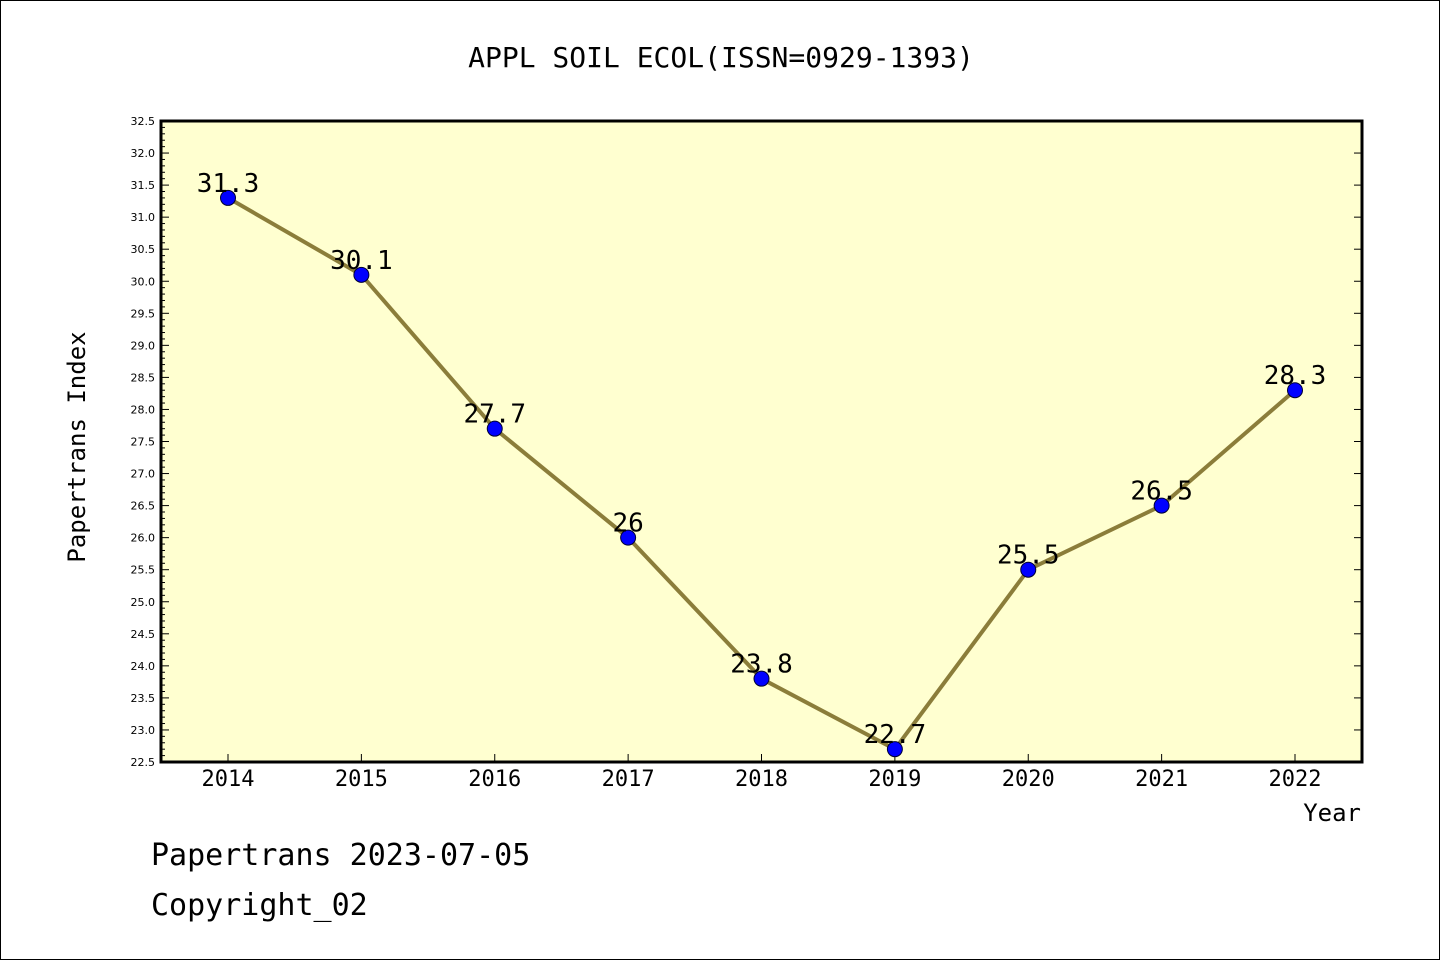  Describe the element at coordinates (628, 779) in the screenshot. I see `x-tick-label: 2017` at that location.